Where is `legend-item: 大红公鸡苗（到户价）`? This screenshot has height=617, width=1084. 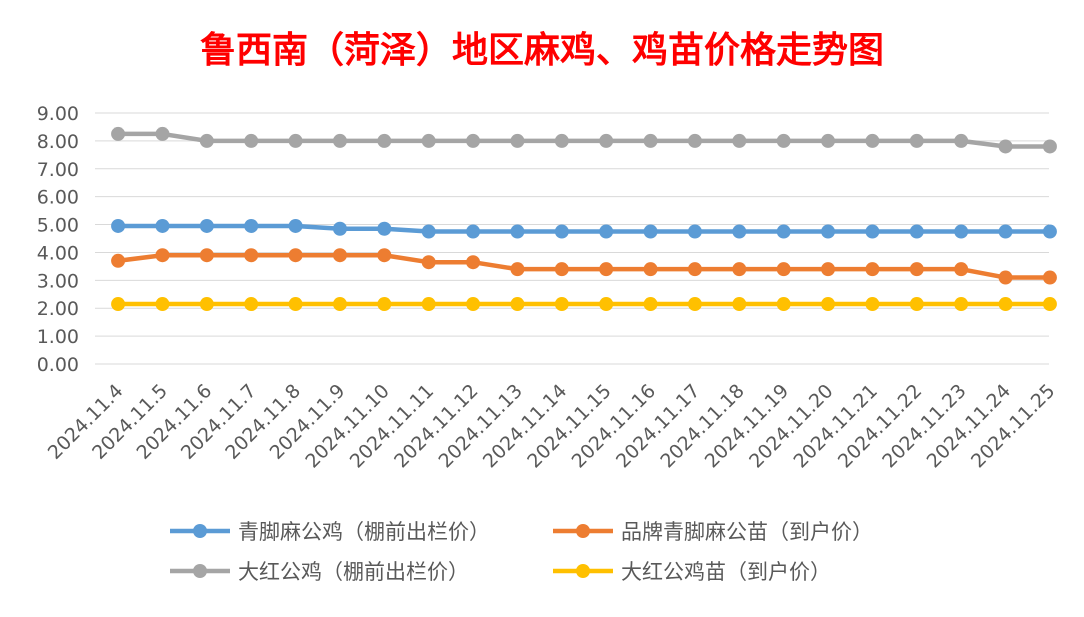 legend-item: 大红公鸡苗（到户价） is located at coordinates (692, 572).